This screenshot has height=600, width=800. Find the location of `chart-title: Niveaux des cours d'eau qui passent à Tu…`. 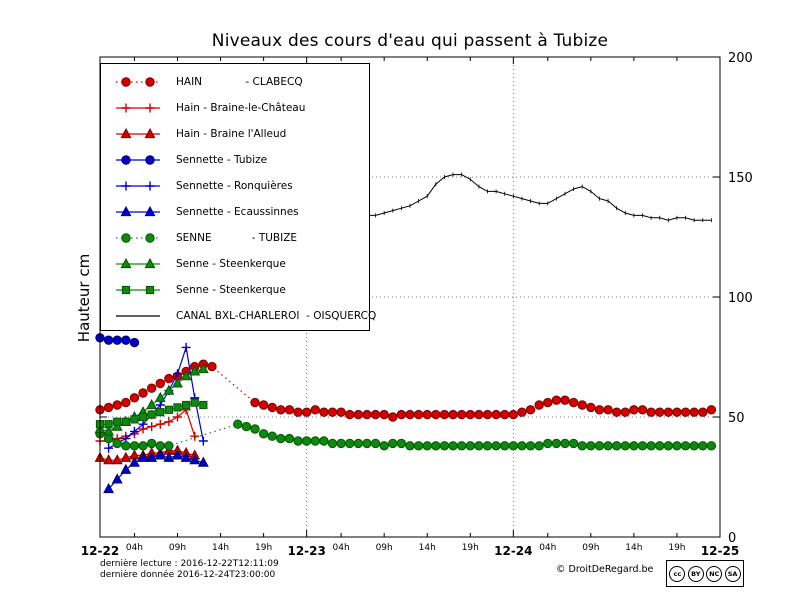

chart-title: Niveaux des cours d'eau qui passent à Tu… is located at coordinates (410, 41).